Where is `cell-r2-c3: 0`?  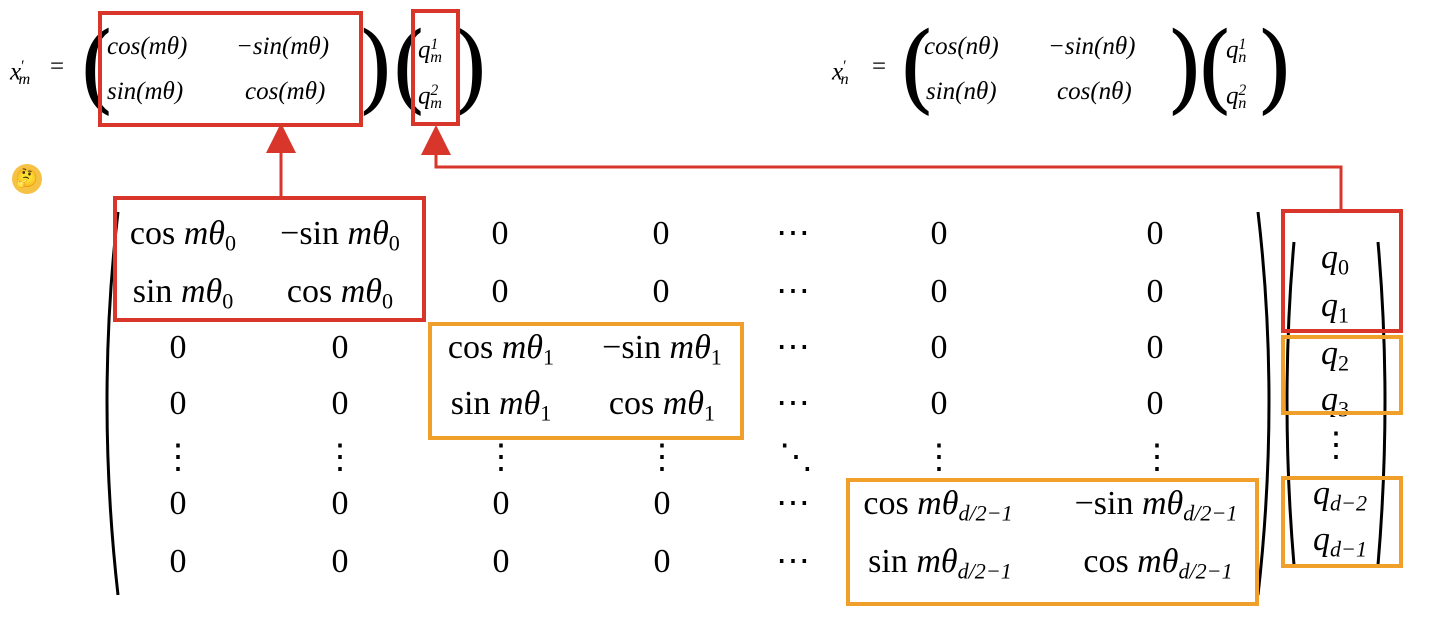
cell-r2-c3: 0 is located at coordinates (500, 291).